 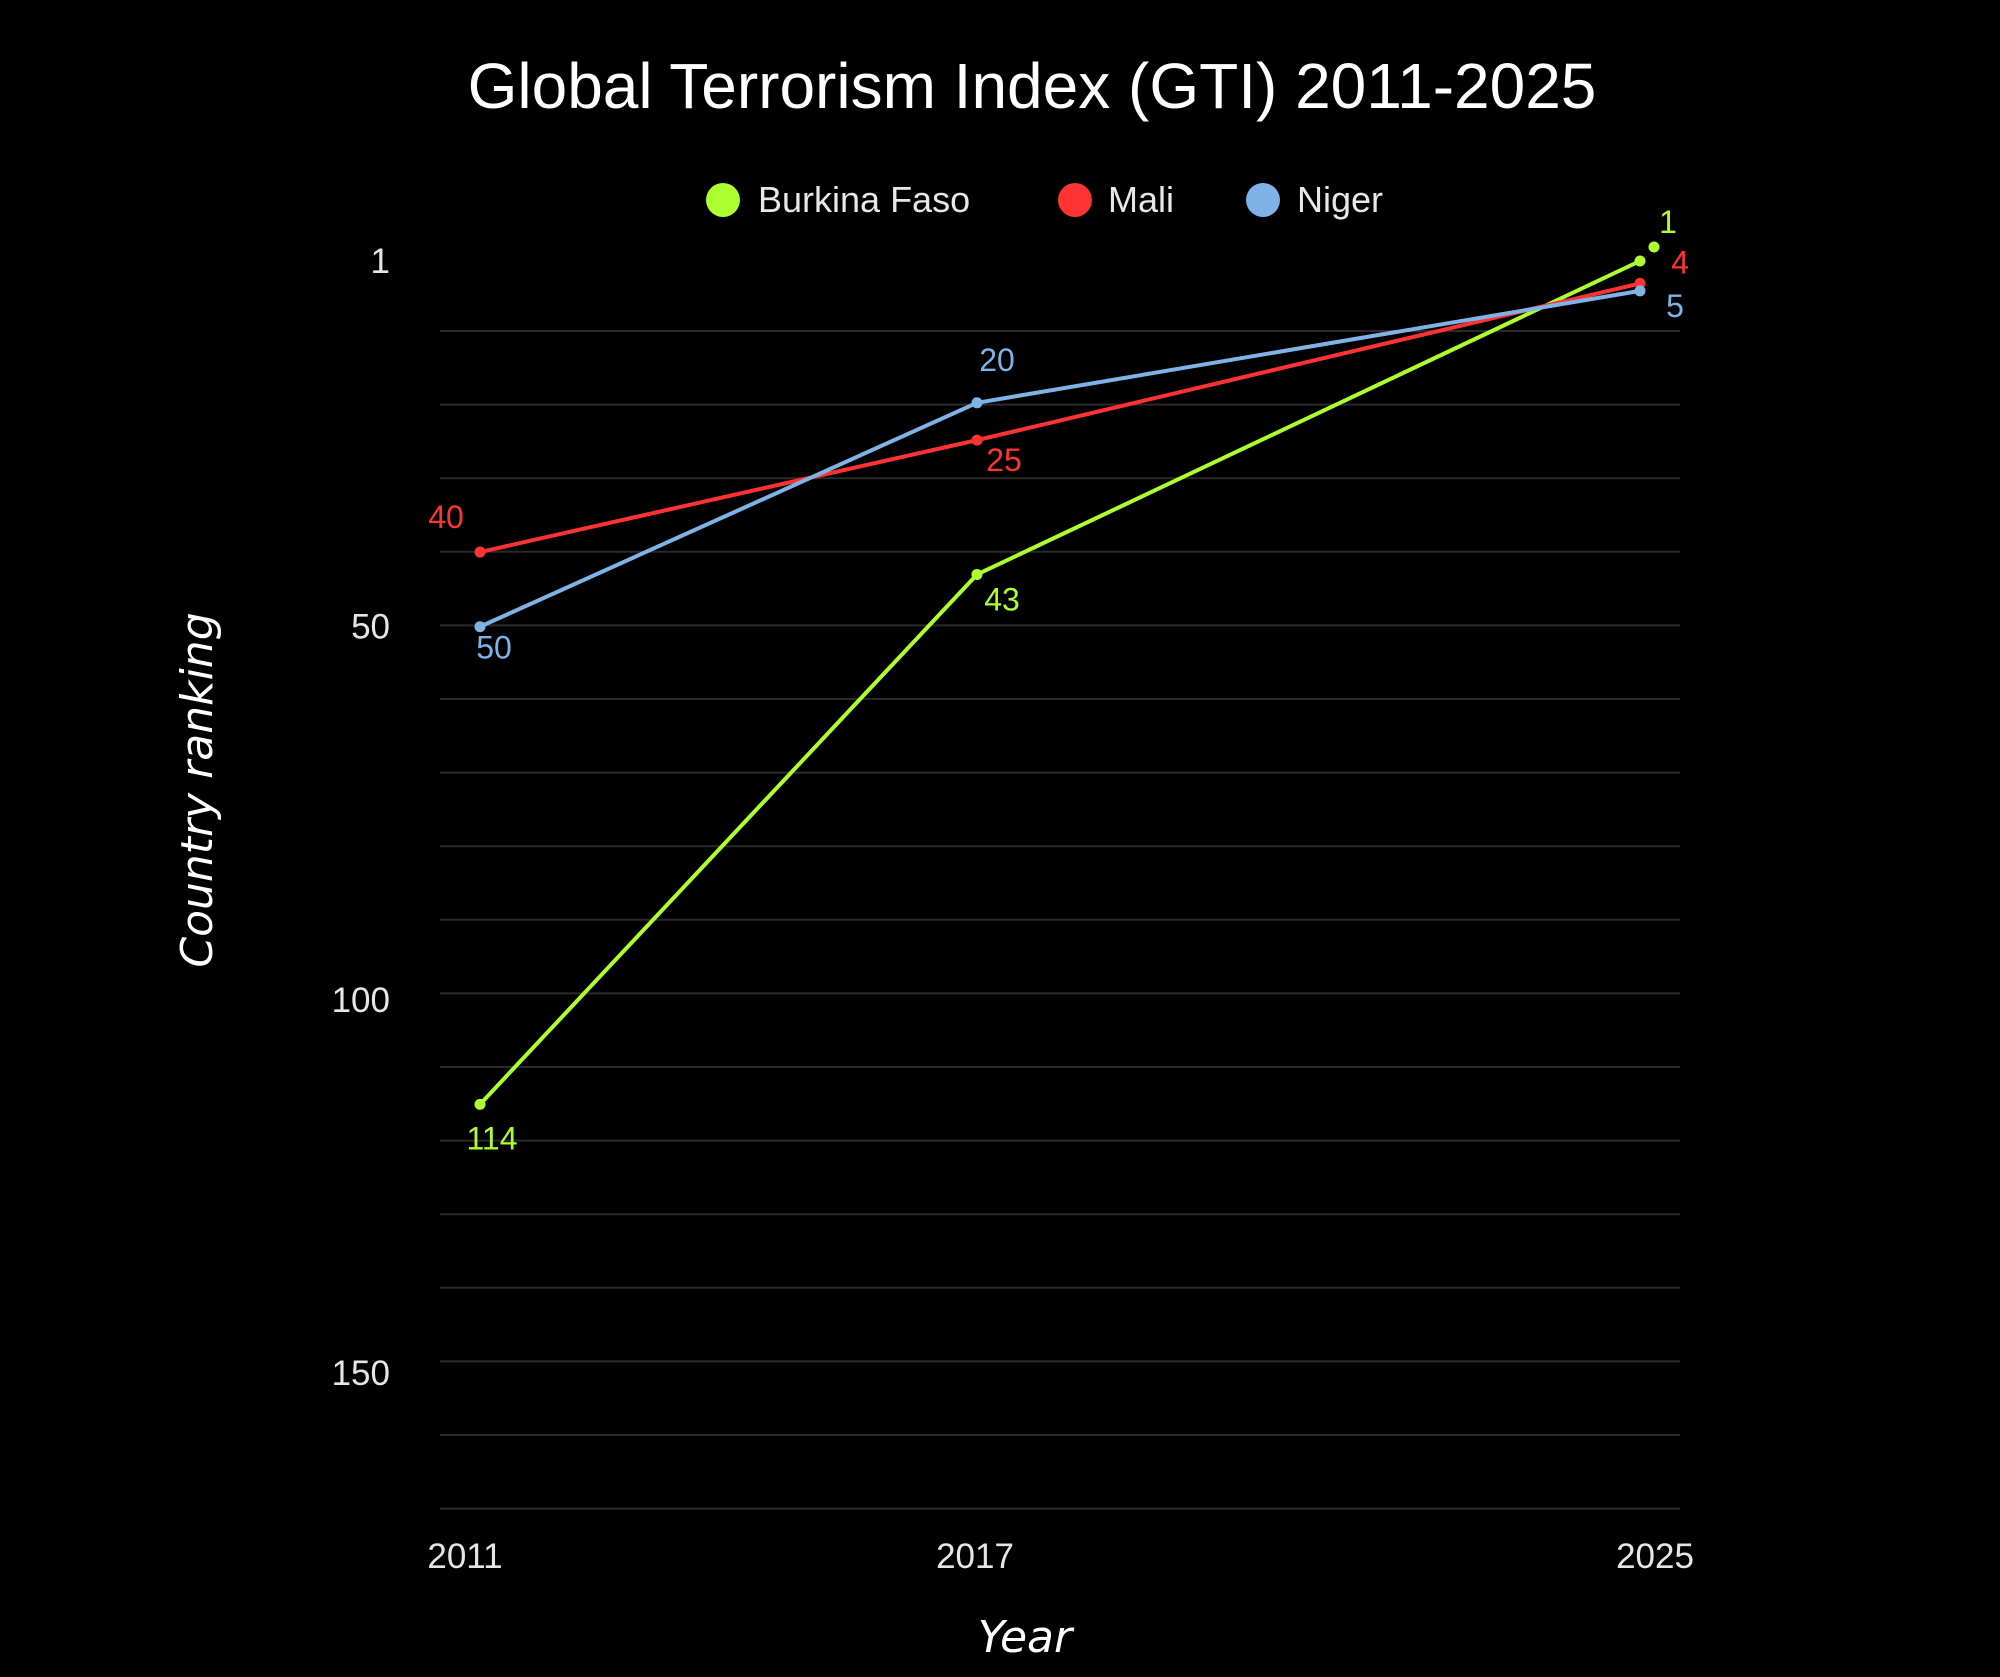 I want to click on legend-item: Niger, so click(x=1314, y=199).